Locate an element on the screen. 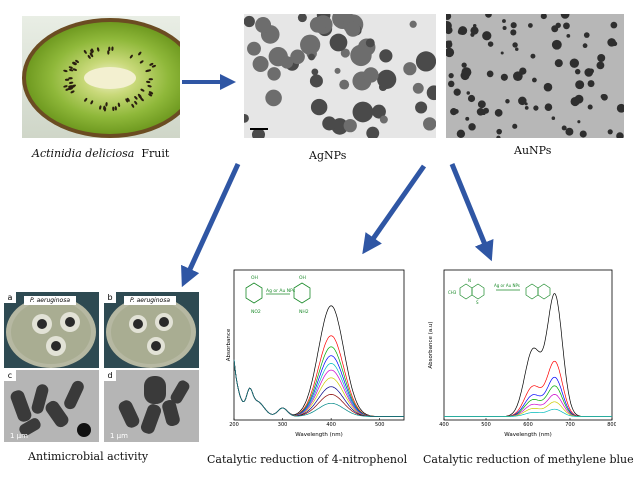 Image resolution: width=640 pixels, height=479 pixels. chart1-inset-text: Ag or Au NPs is located at coordinates (281, 291).